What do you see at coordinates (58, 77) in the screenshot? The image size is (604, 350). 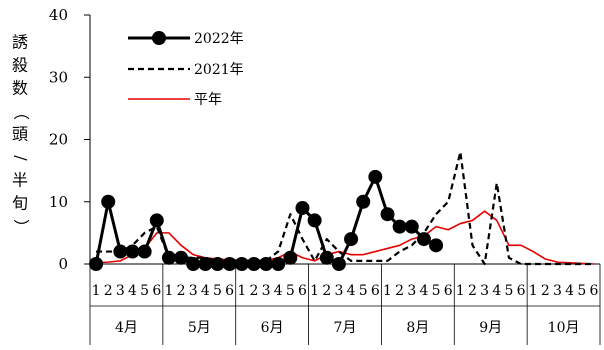 I see `y-tick-label: 30` at bounding box center [58, 77].